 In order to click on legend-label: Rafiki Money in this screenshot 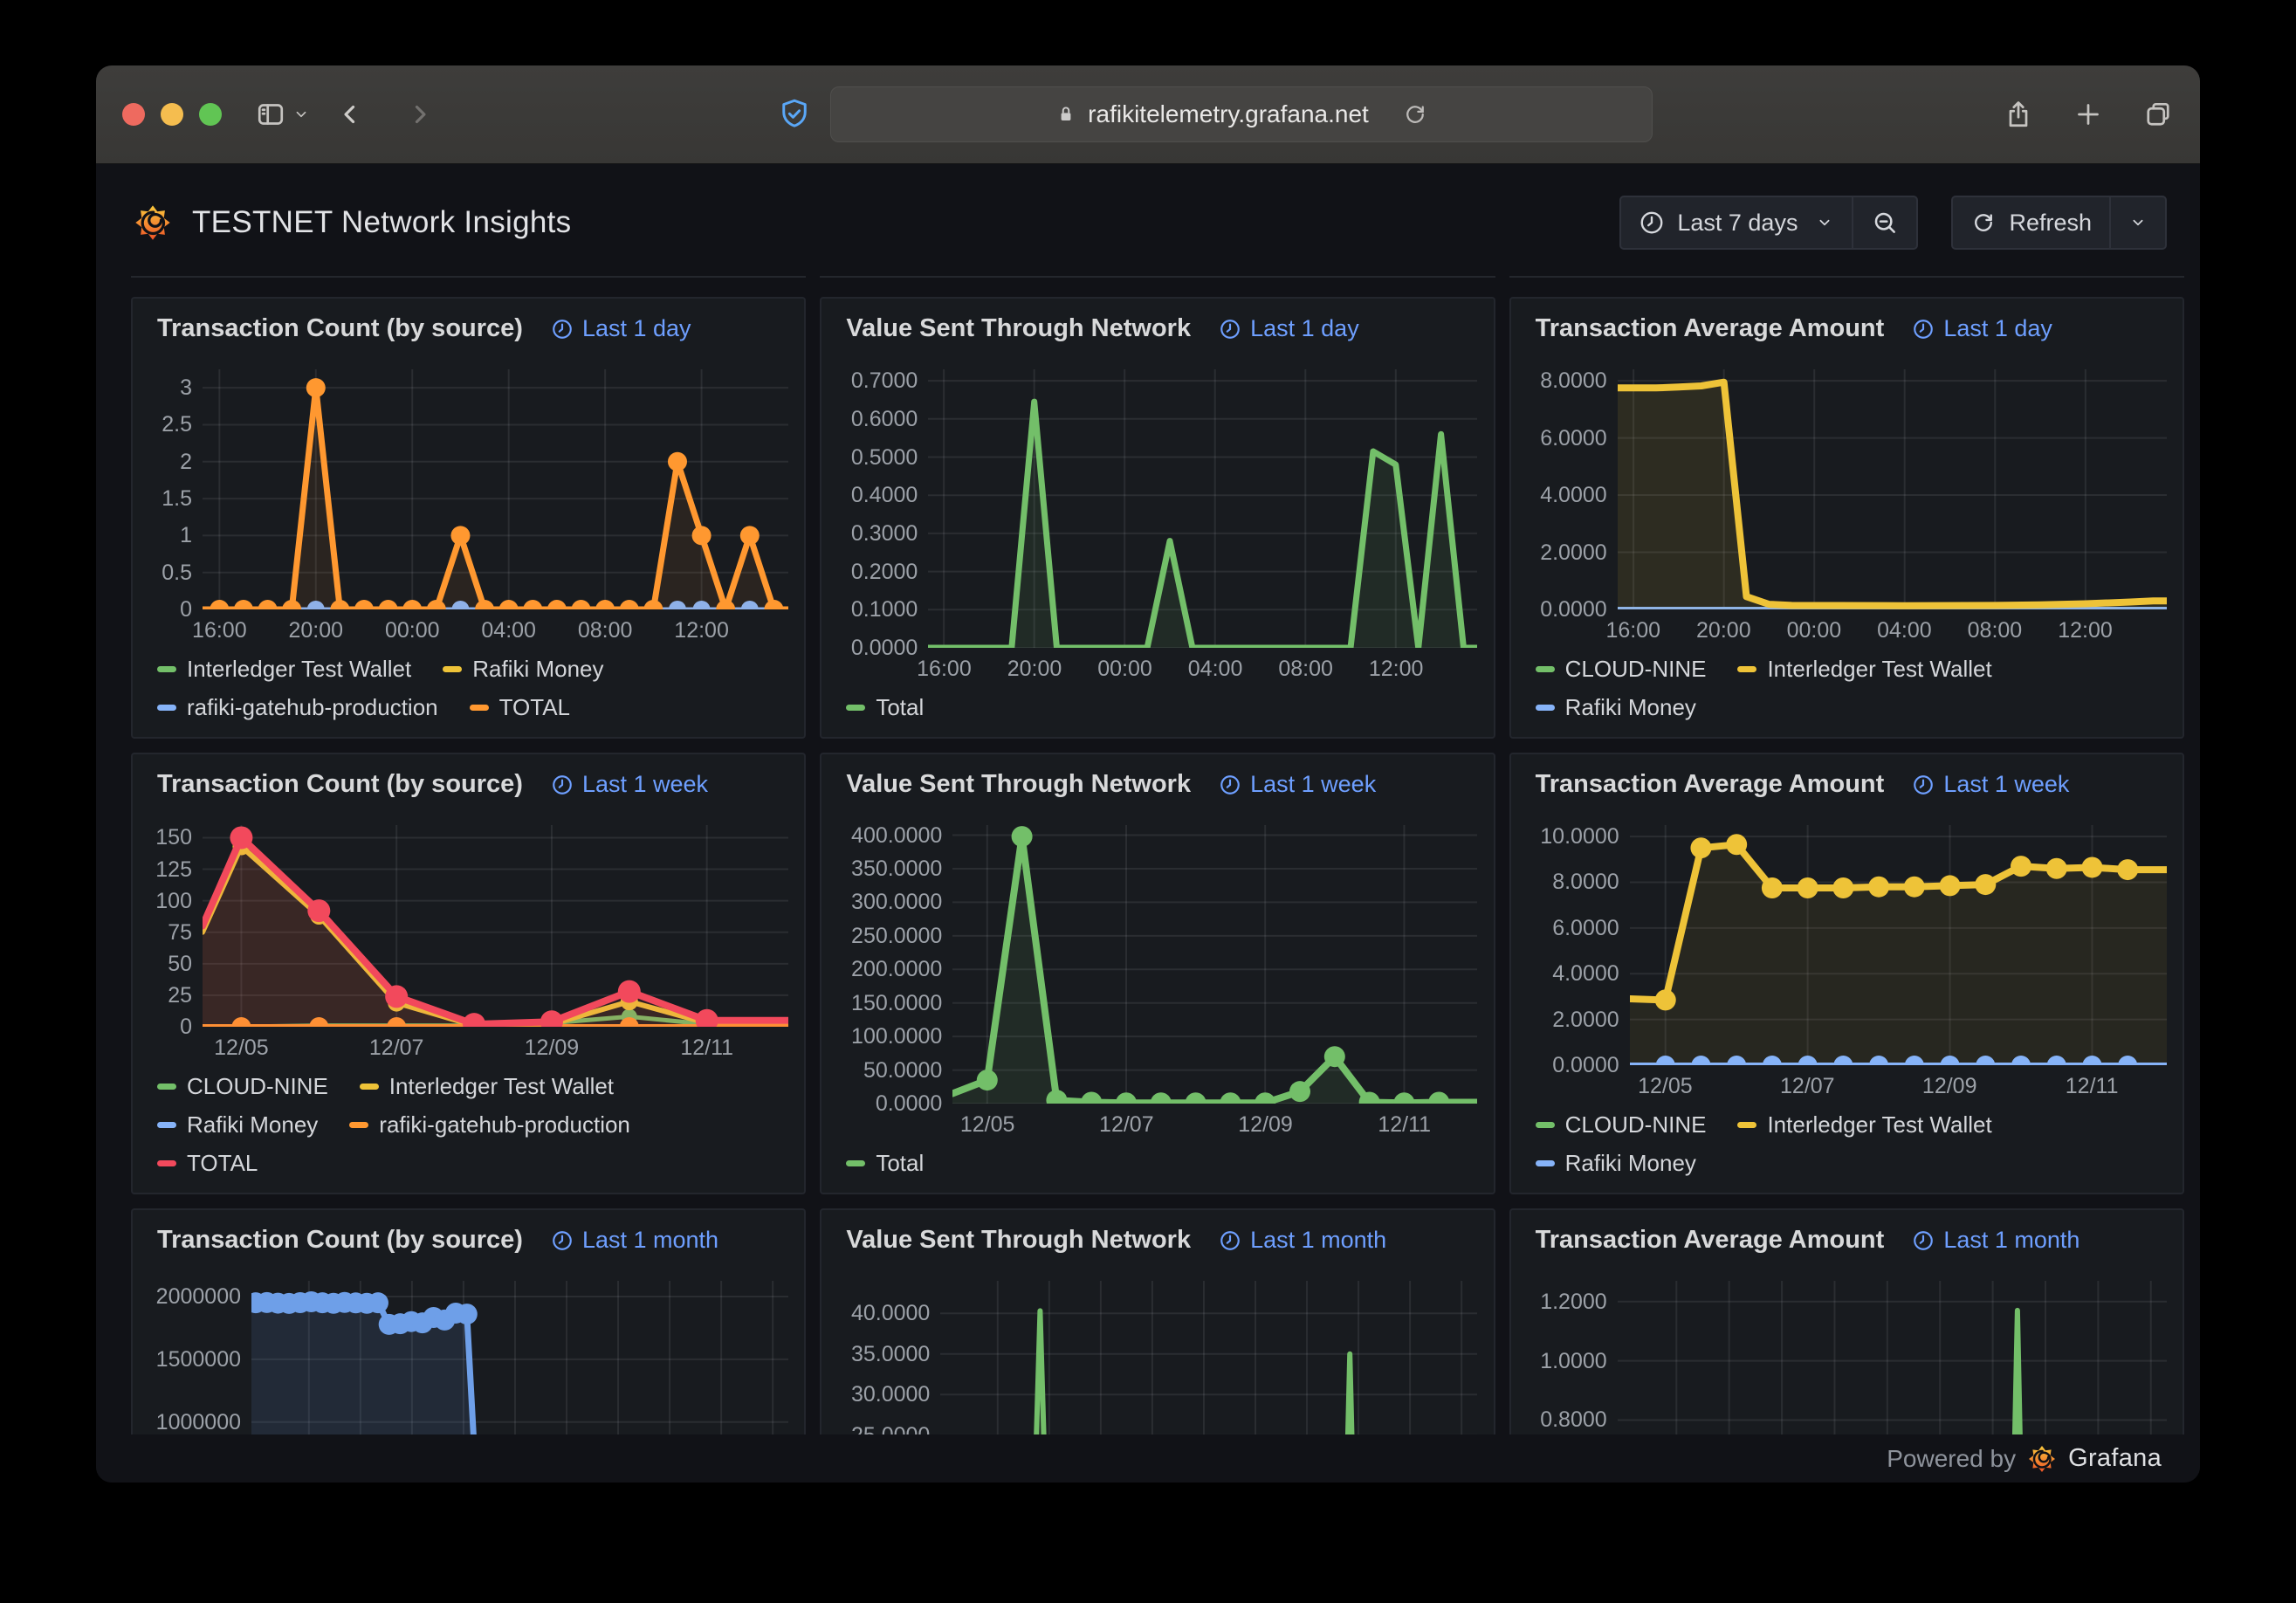, I will do `click(1630, 1162)`.